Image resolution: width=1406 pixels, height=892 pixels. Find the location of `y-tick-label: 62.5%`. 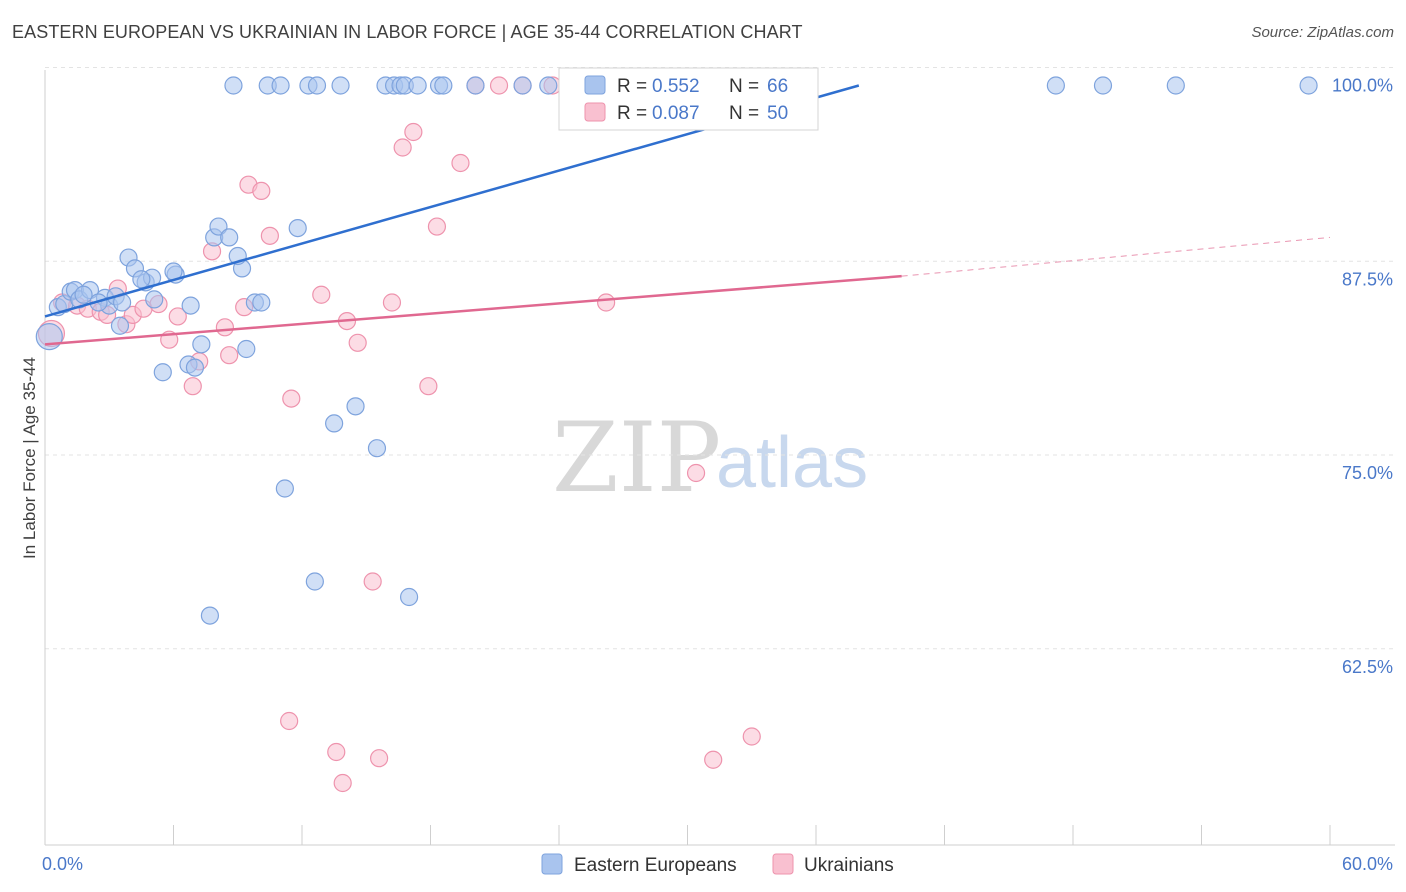

y-tick-label: 62.5% is located at coordinates (1367, 667).